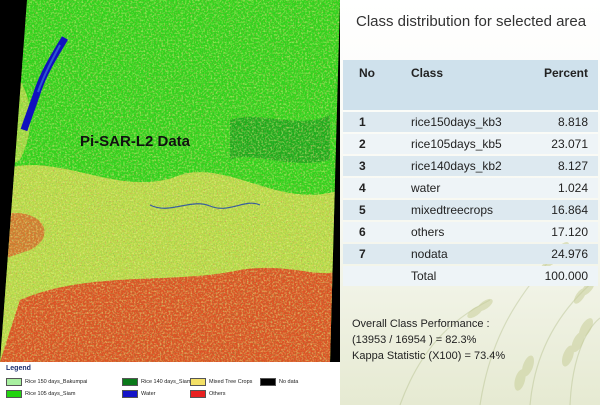  Describe the element at coordinates (473, 85) in the screenshot. I see `column-header-class: Class` at that location.